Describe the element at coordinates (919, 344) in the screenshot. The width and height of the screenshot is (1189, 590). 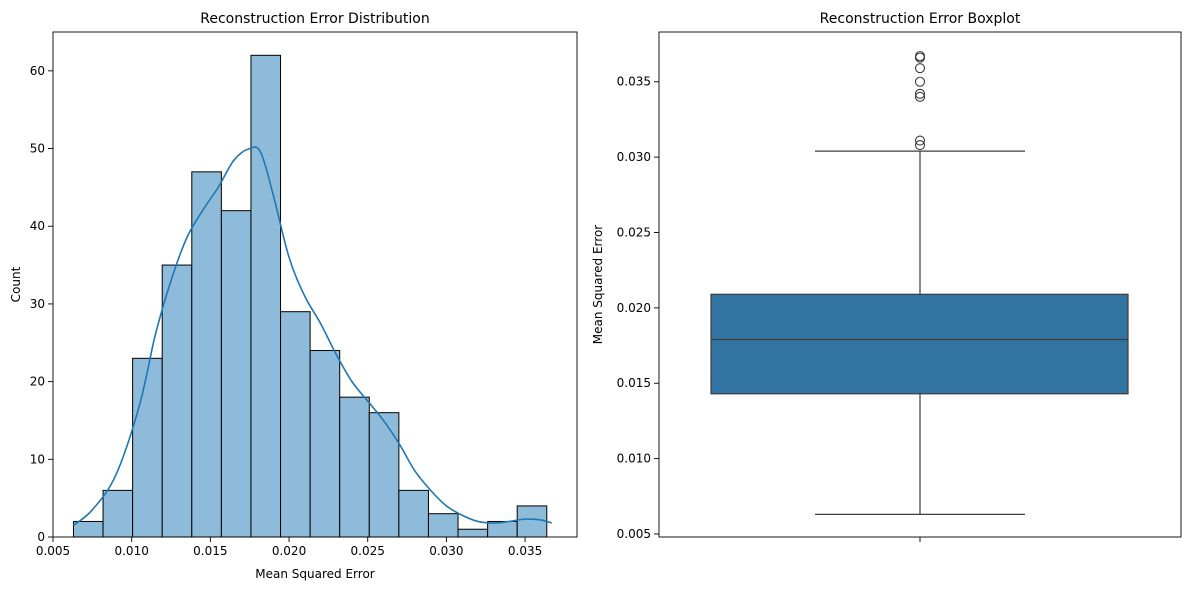
I see `interquartile-box` at that location.